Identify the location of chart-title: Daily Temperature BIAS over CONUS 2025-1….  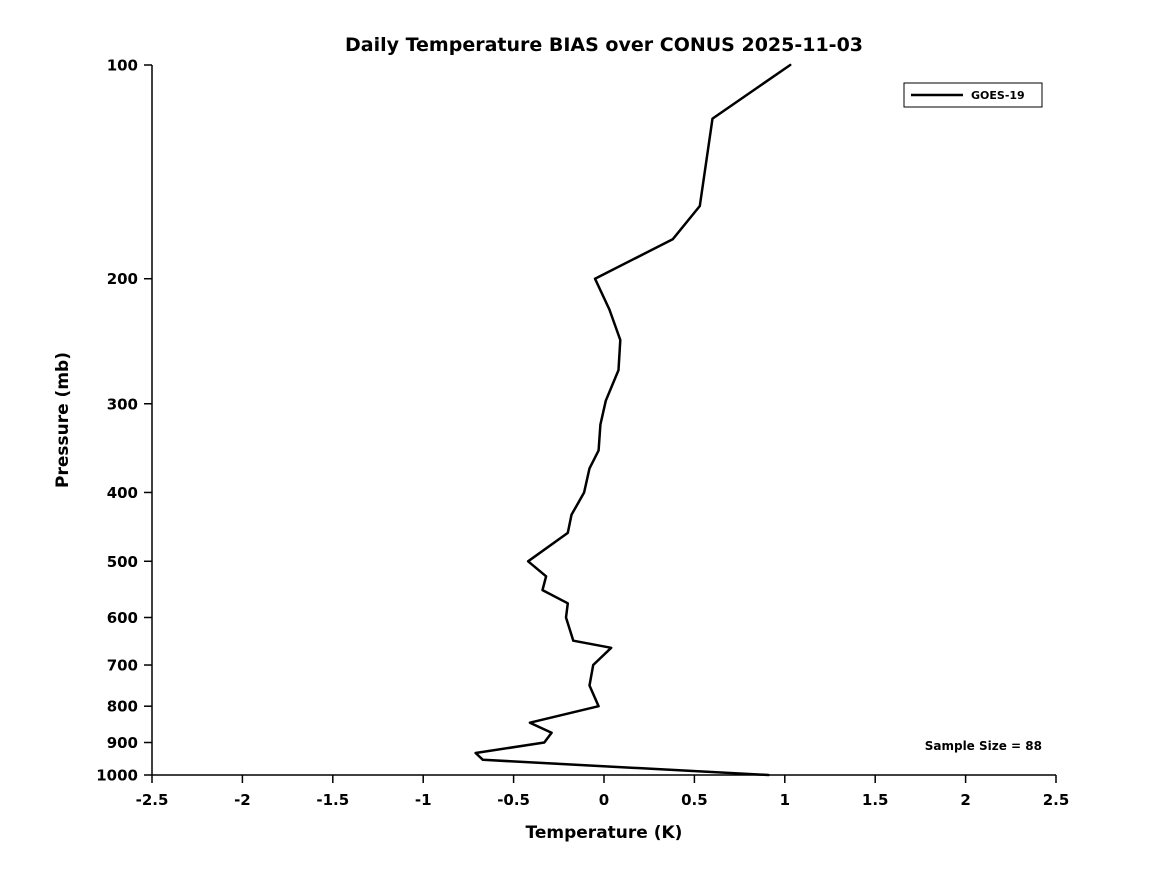
(604, 45).